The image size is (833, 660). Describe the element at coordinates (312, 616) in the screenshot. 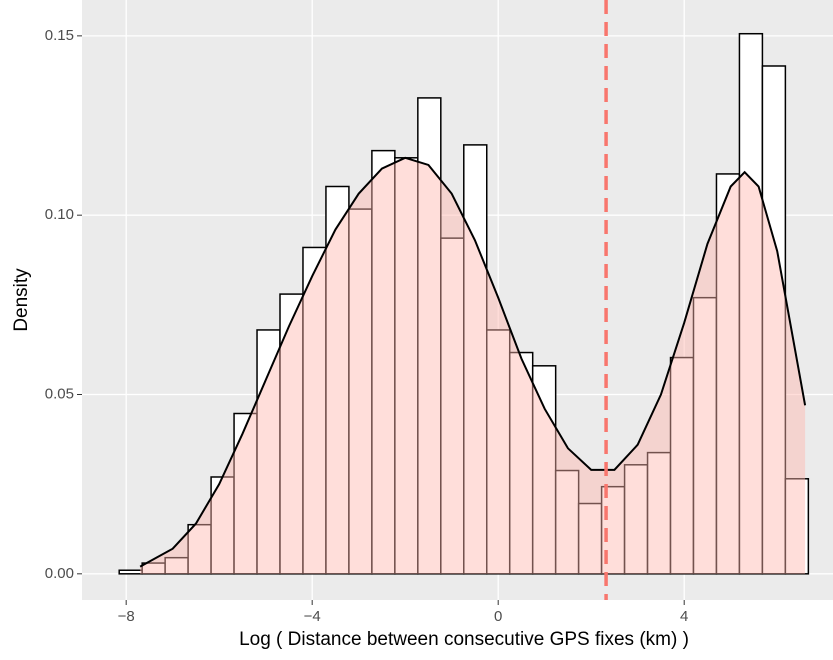

I see `x-tick-label: −4` at that location.